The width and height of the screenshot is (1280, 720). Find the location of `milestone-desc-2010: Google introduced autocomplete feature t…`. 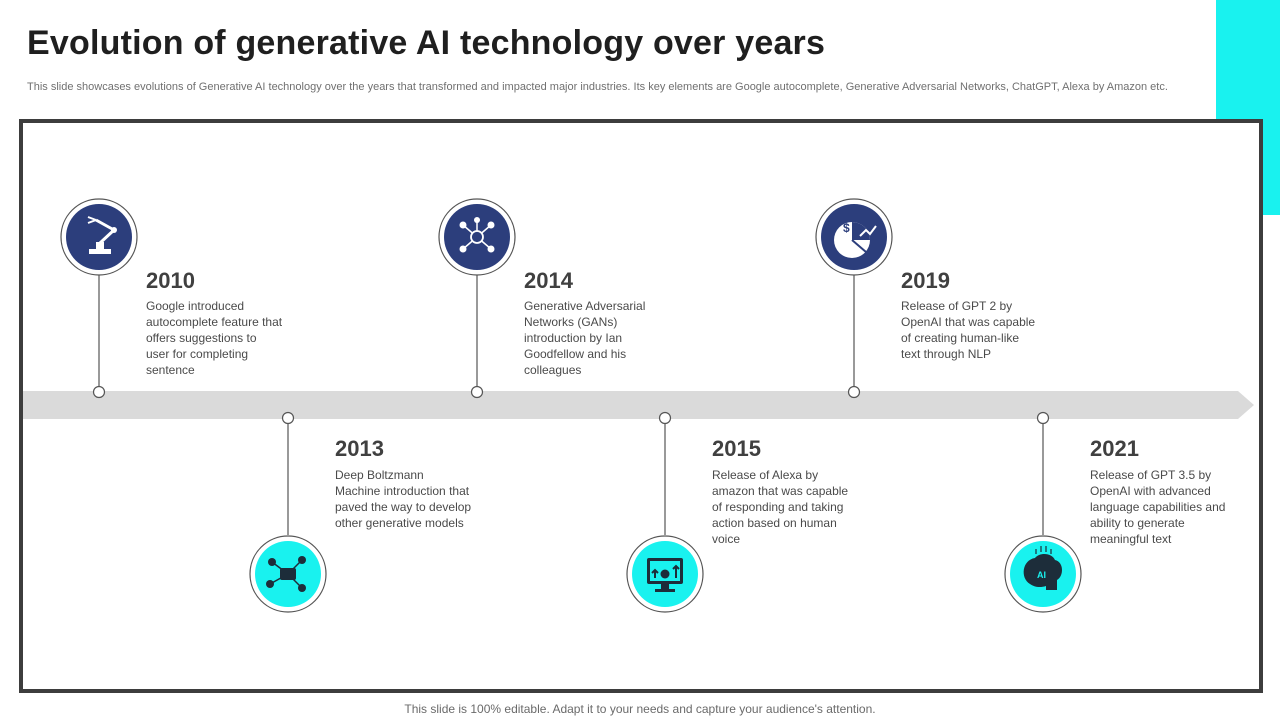

milestone-desc-2010: Google introduced autocomplete feature t… is located at coordinates (214, 338).